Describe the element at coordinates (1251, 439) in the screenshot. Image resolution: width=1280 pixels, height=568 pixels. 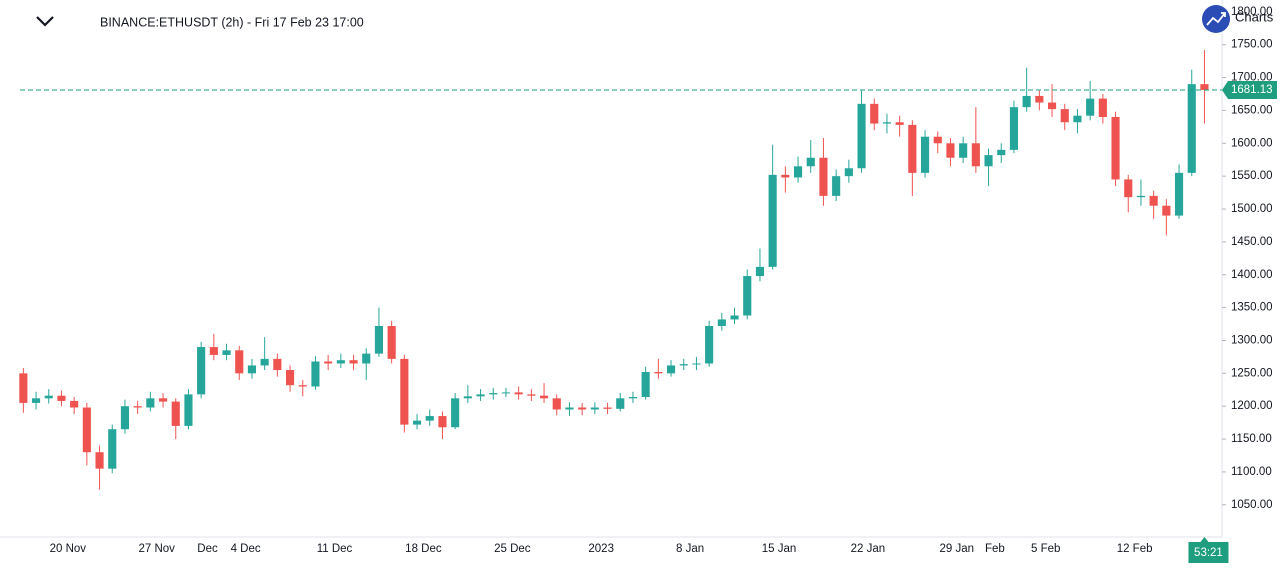
I see `y-tick-label: 1150.00` at that location.